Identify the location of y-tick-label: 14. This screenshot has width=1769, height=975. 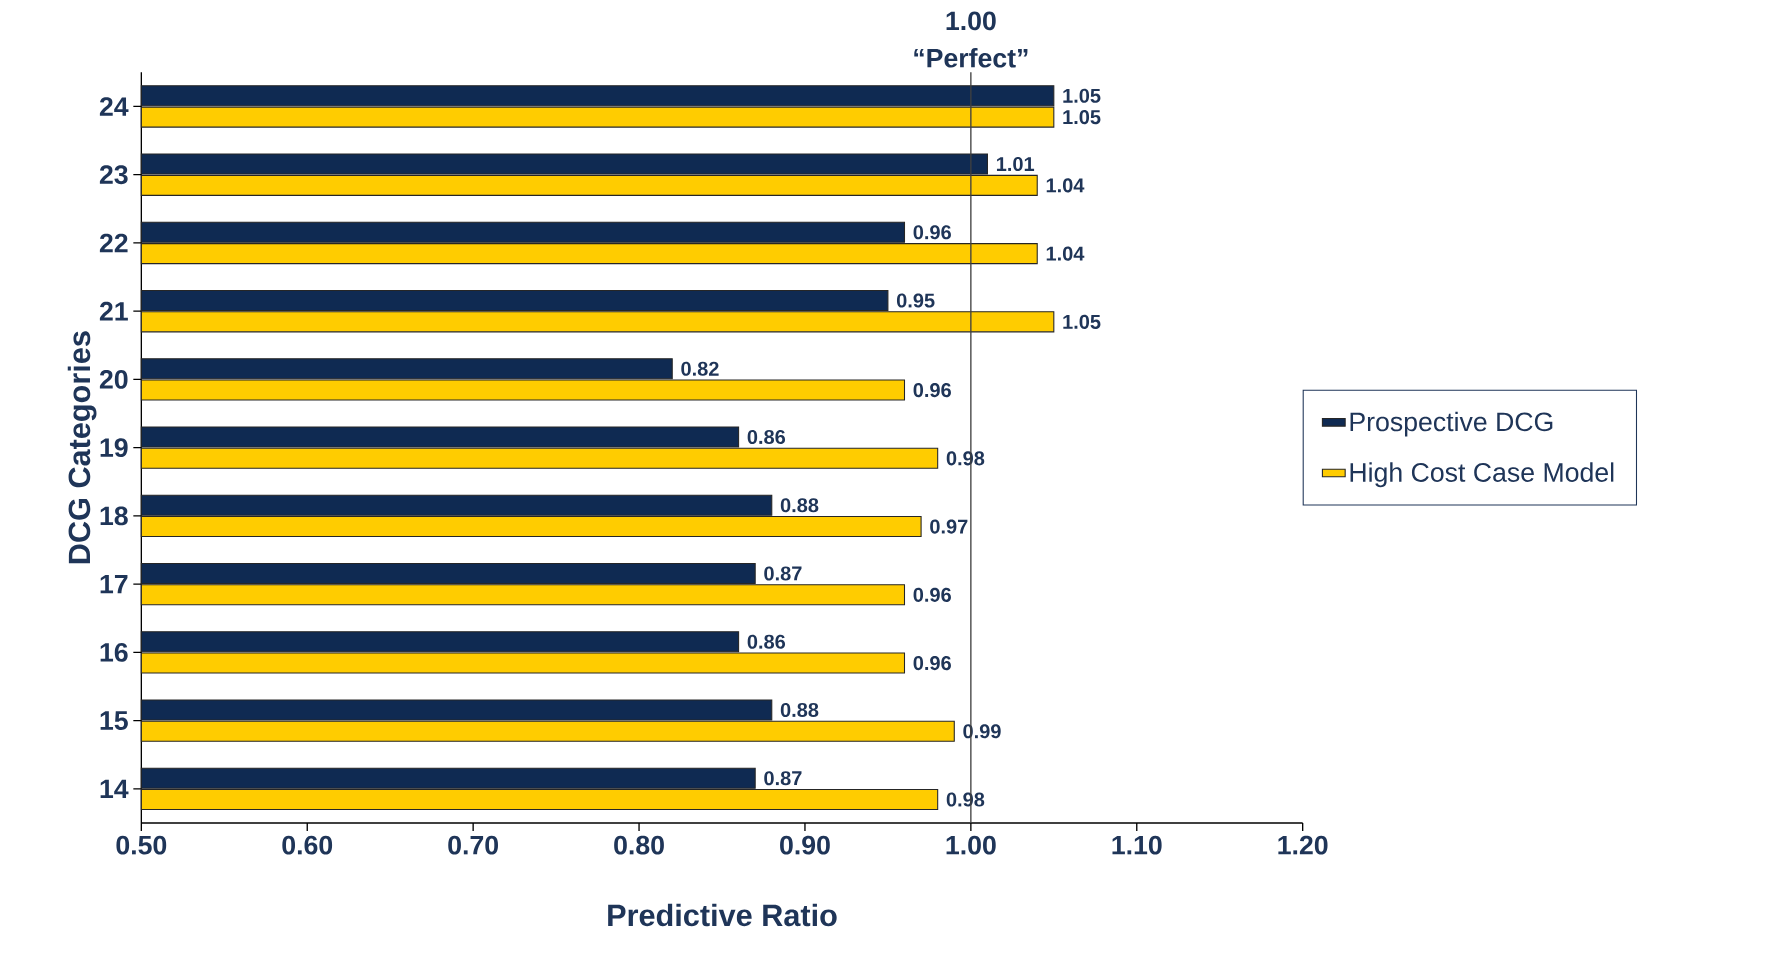
(114, 789).